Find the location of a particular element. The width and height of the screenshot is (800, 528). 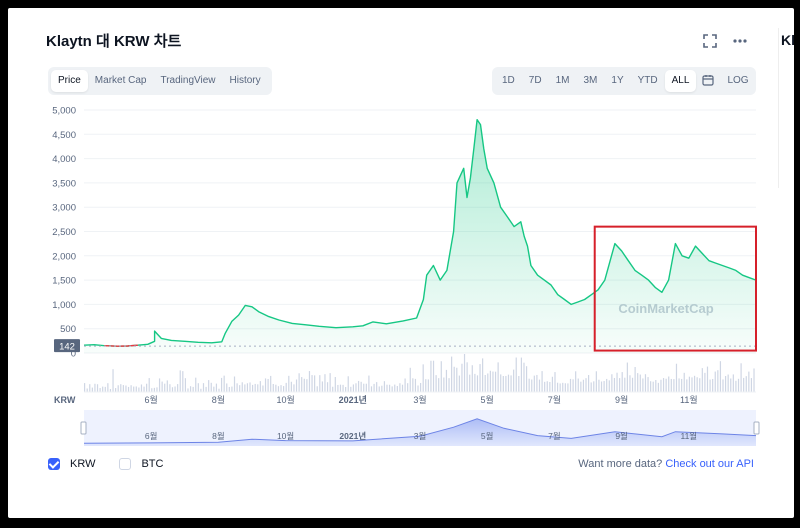

log-scale-toggle: LOG is located at coordinates (738, 80).